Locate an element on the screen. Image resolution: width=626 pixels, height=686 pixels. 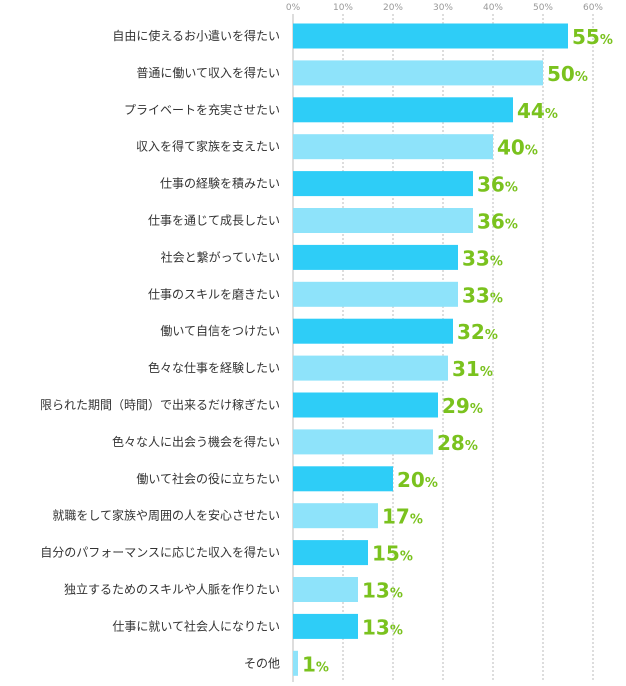
value-label: 1% is located at coordinates (315, 664).